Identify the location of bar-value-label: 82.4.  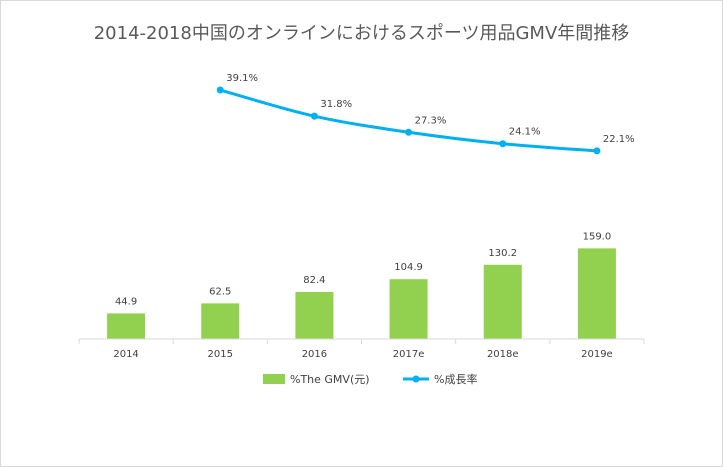
(314, 280).